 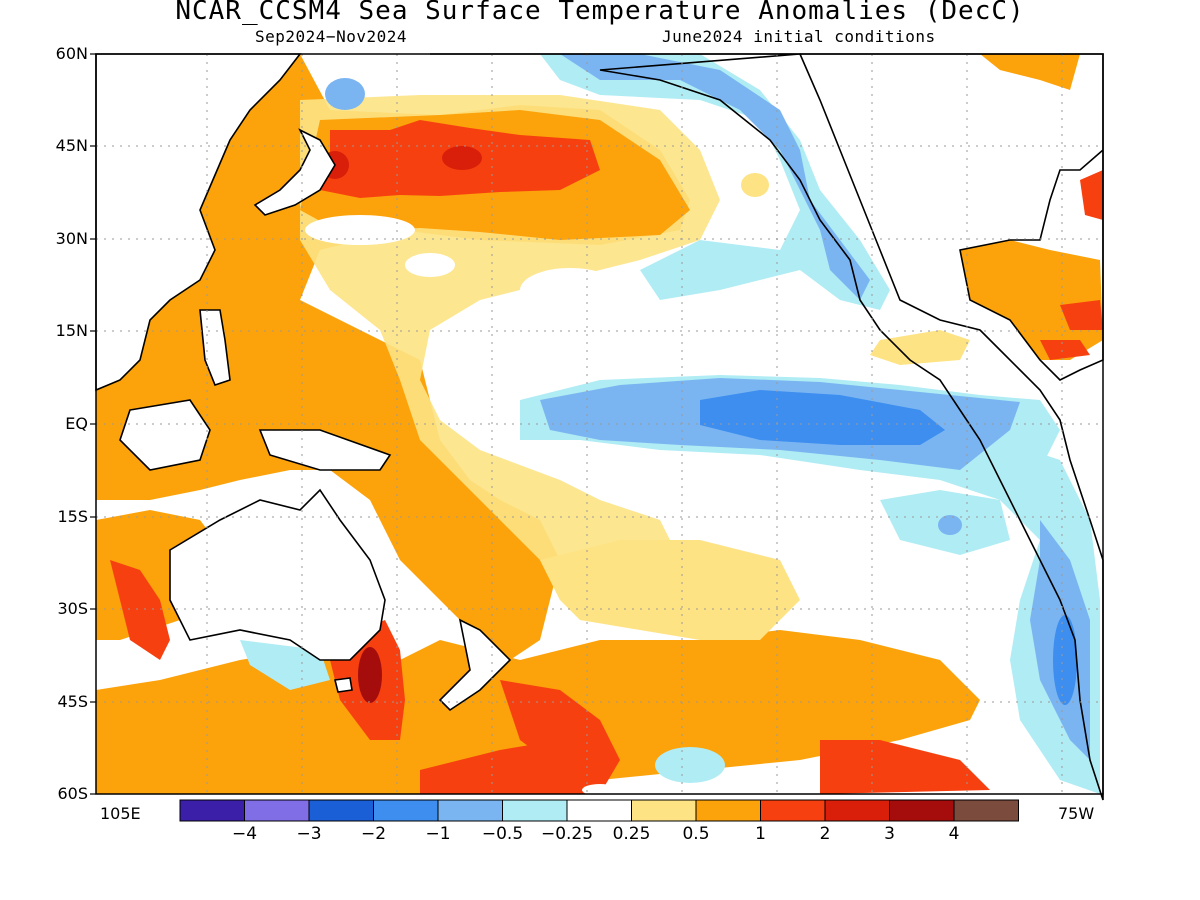 I want to click on lon-label-right: 75W, so click(x=1076, y=813).